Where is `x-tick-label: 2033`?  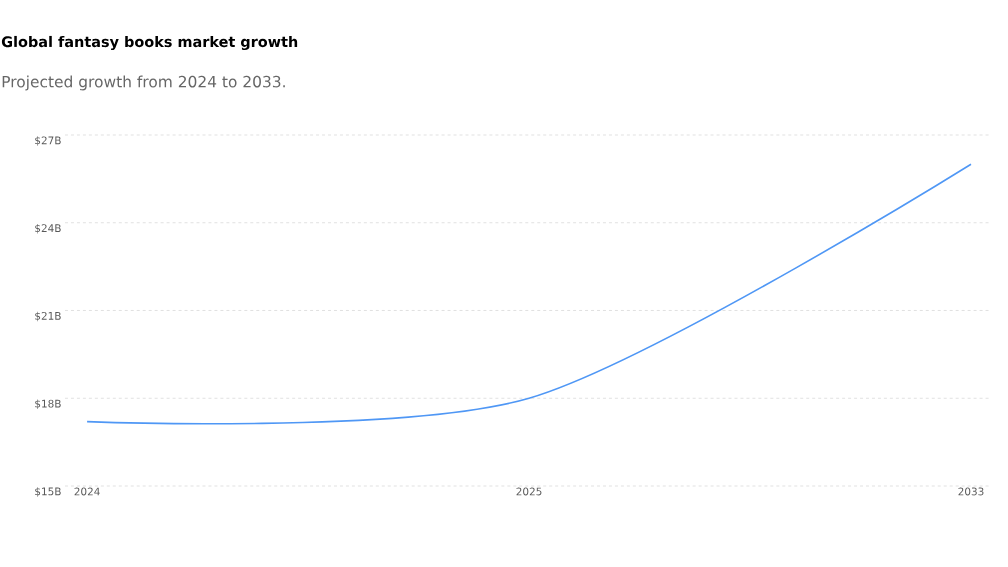 x-tick-label: 2033 is located at coordinates (971, 491).